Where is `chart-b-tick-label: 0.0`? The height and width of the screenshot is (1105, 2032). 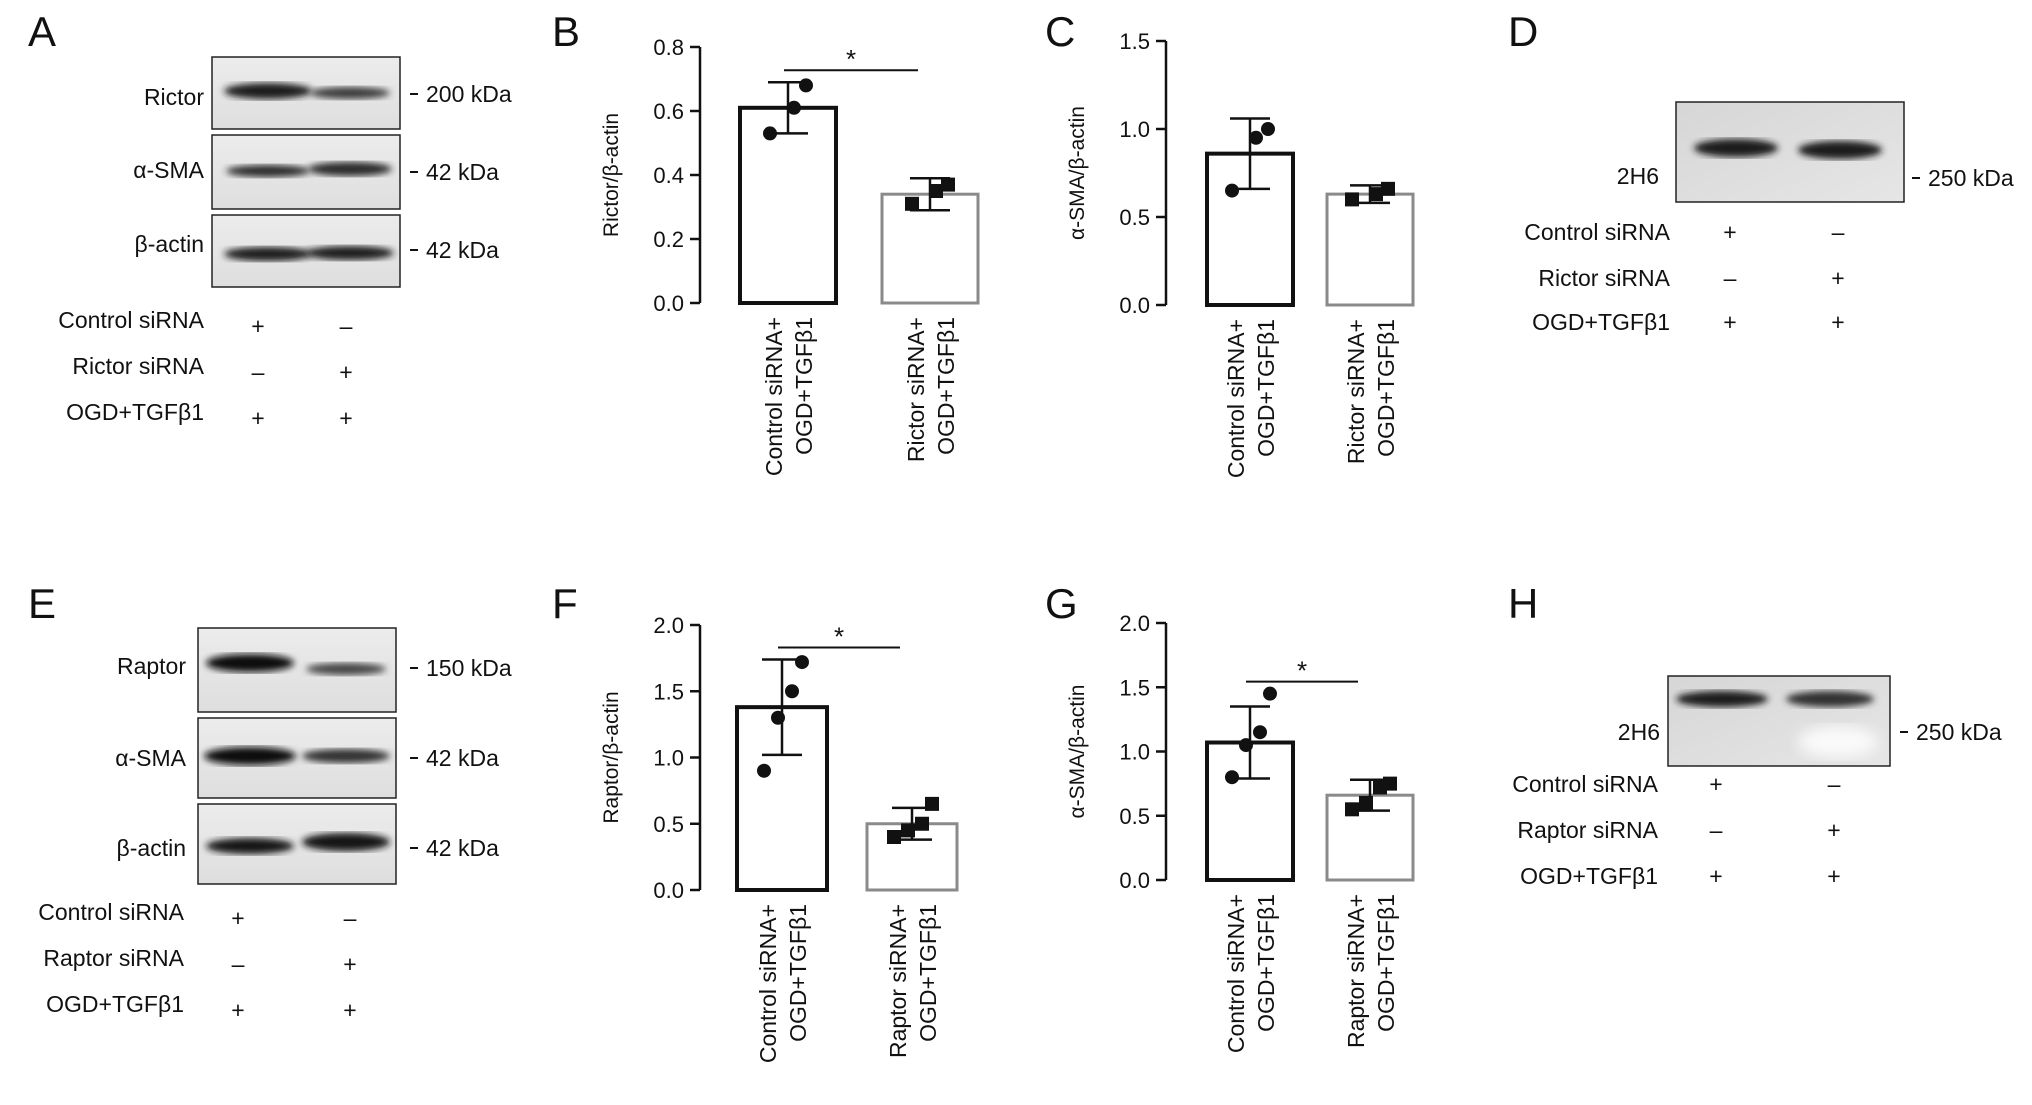 chart-b-tick-label: 0.0 is located at coordinates (668, 303).